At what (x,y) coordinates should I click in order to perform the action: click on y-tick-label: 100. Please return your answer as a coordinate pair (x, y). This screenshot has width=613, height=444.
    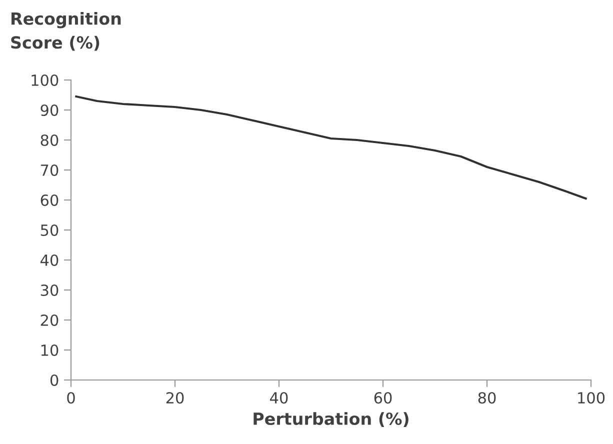
    Looking at the image, I should click on (45, 80).